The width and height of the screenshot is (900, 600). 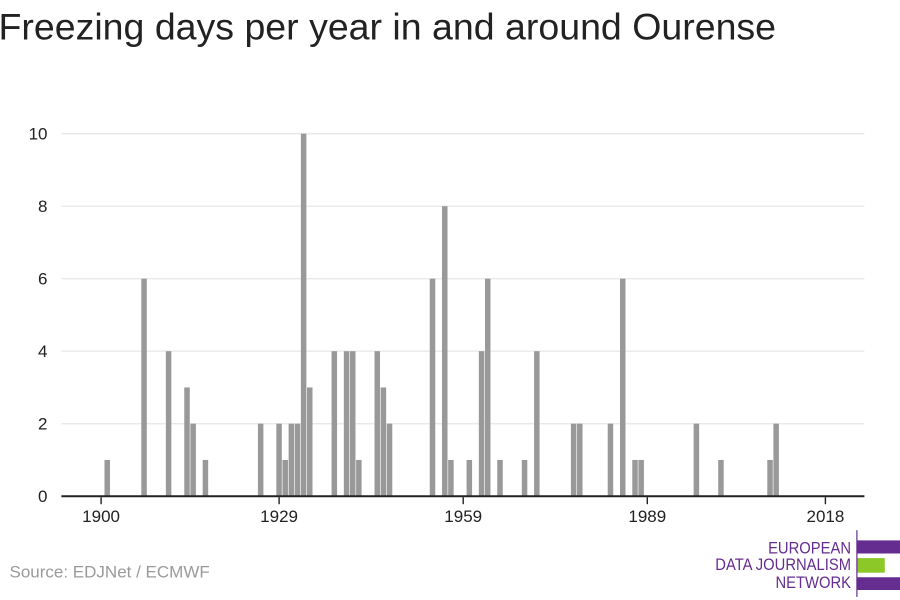 I want to click on svg-text: 2, so click(x=42, y=423).